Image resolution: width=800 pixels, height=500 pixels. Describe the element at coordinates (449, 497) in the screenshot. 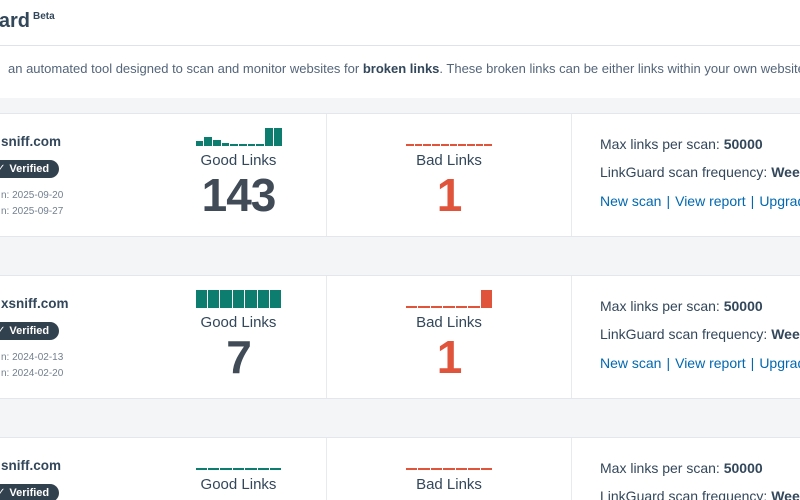

I see `bad-links-count: 0` at that location.